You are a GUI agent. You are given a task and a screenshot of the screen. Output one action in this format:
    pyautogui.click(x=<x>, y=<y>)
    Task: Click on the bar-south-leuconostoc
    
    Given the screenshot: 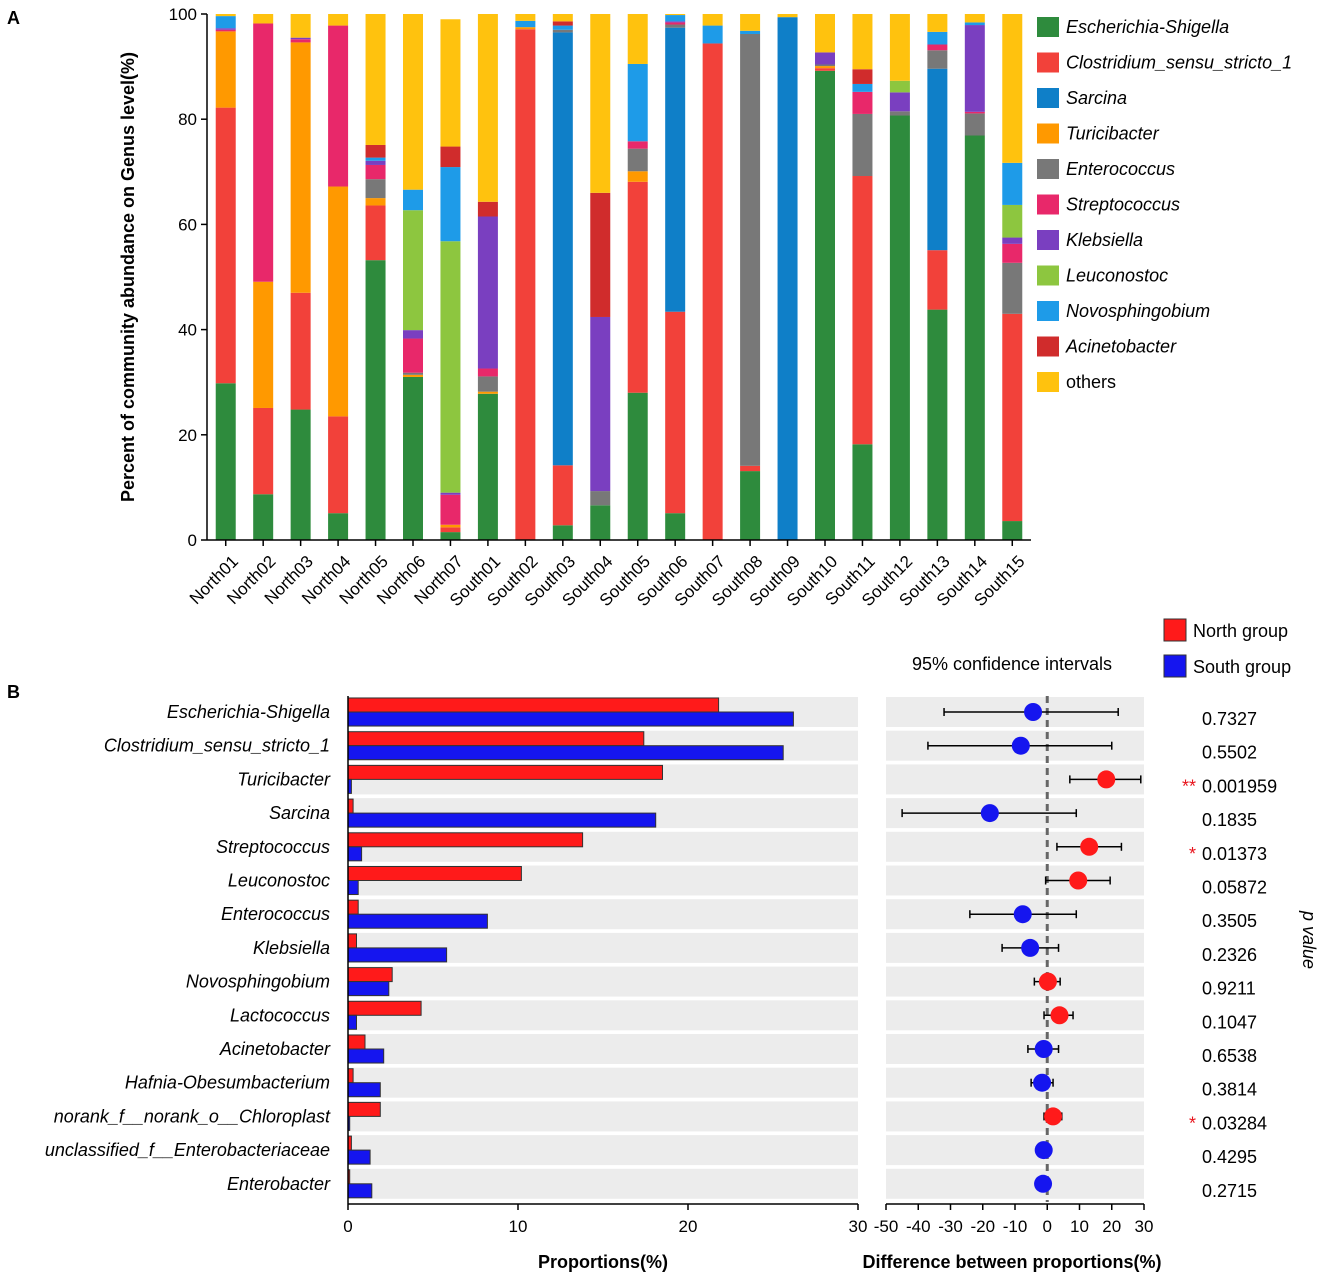 What is the action you would take?
    pyautogui.click(x=353, y=887)
    